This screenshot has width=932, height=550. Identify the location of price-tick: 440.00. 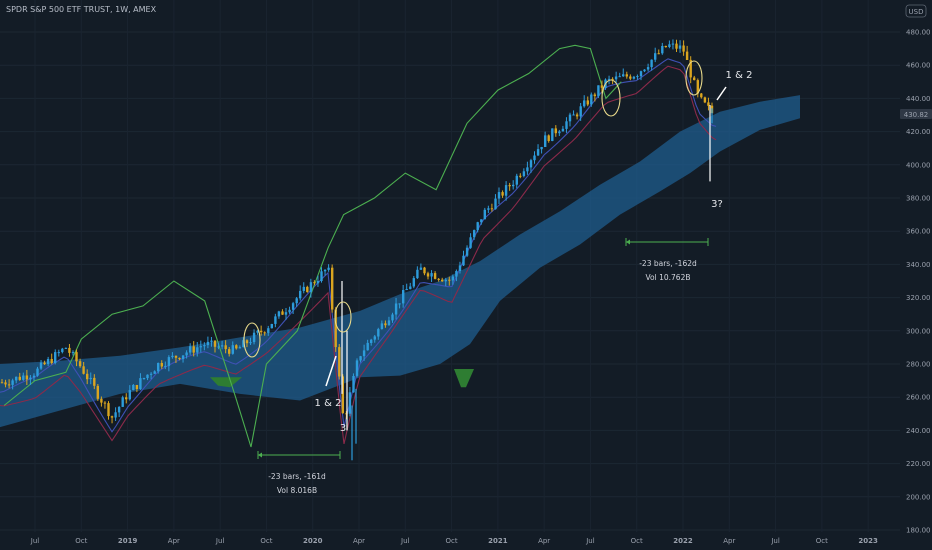
(918, 99).